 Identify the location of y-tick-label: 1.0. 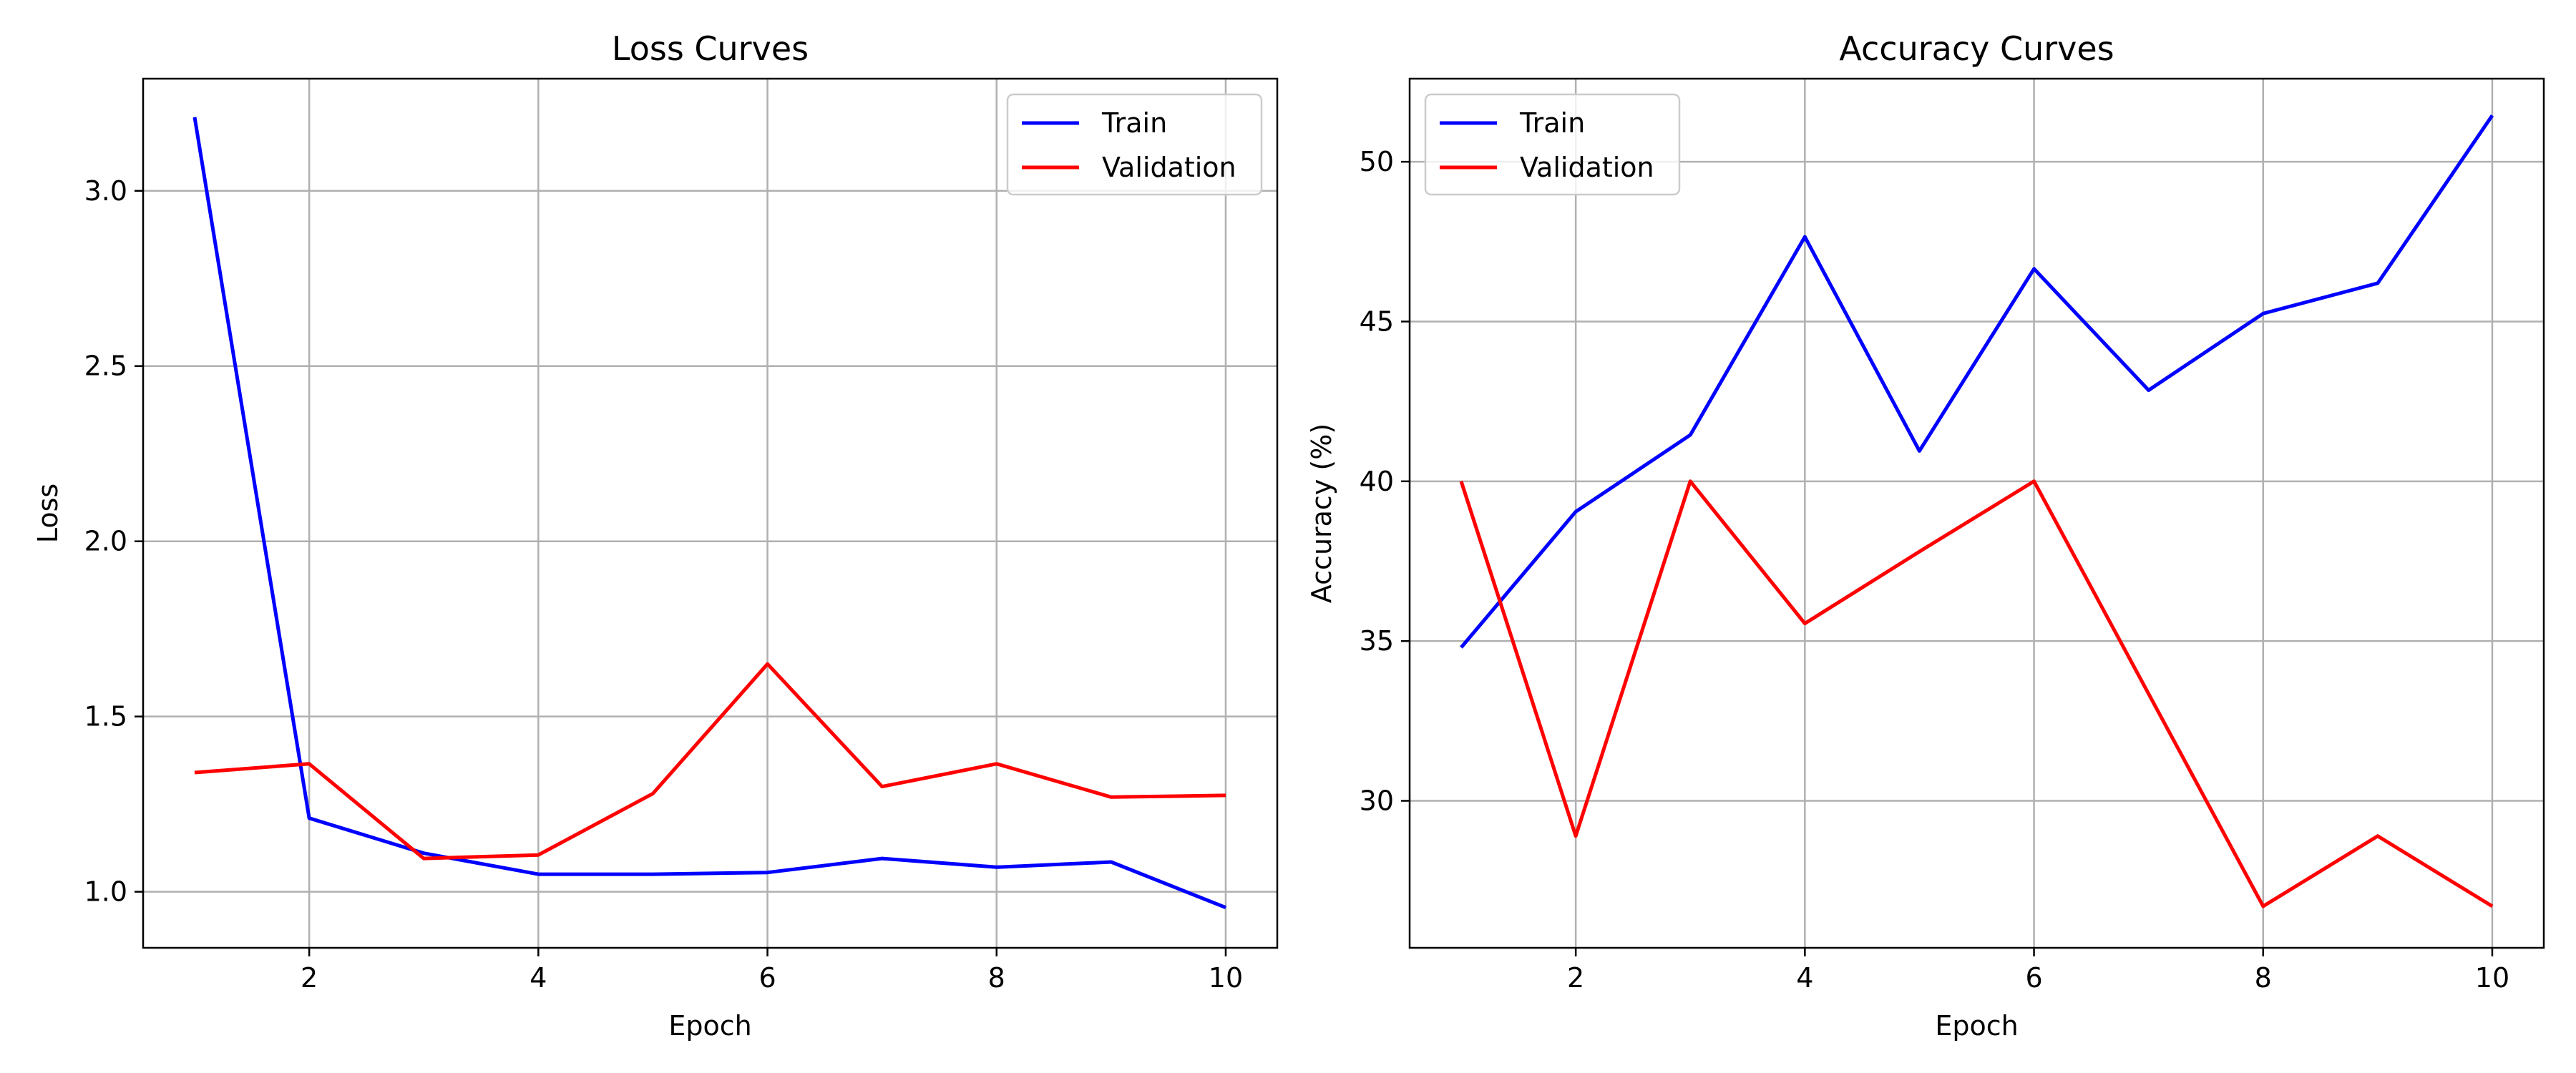
(105, 892).